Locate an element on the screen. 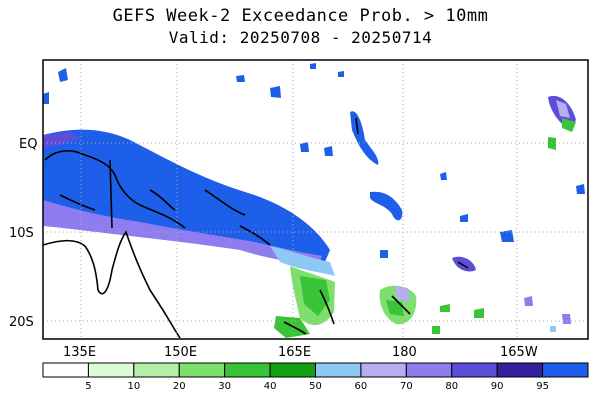 The height and width of the screenshot is (402, 601). lon-label-135e: 135E is located at coordinates (79, 352).